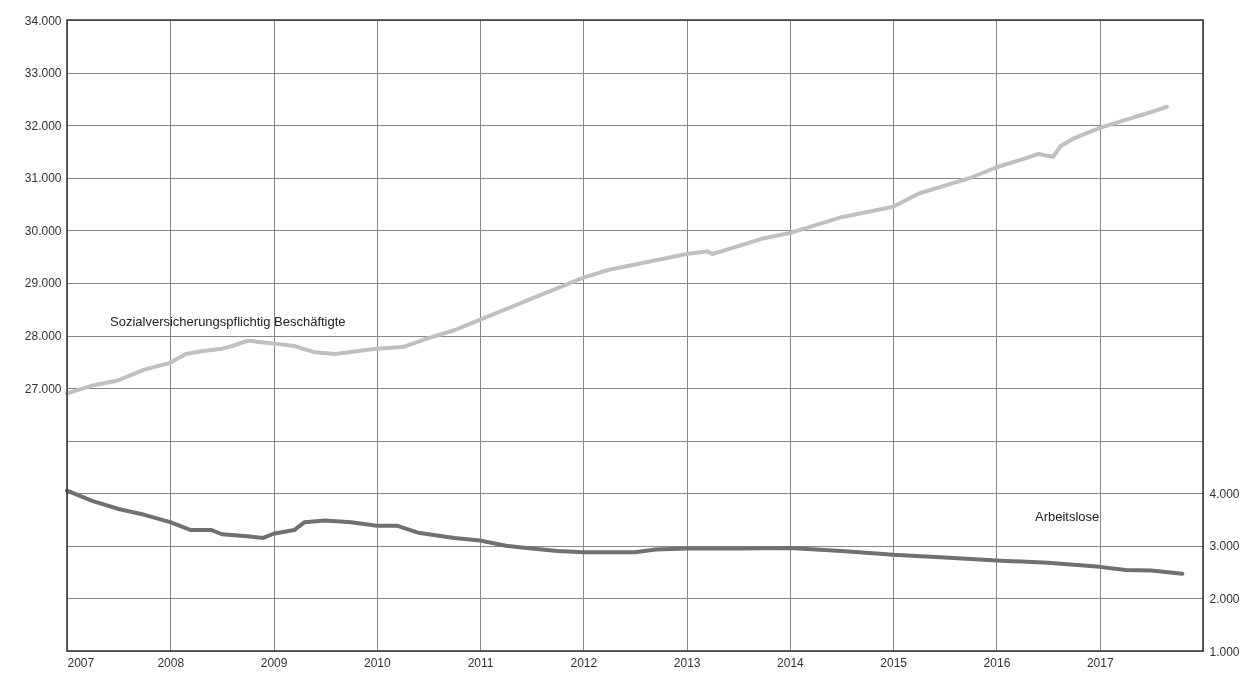 The width and height of the screenshot is (1257, 676). What do you see at coordinates (584, 662) in the screenshot?
I see `x-tick-label: 2012` at bounding box center [584, 662].